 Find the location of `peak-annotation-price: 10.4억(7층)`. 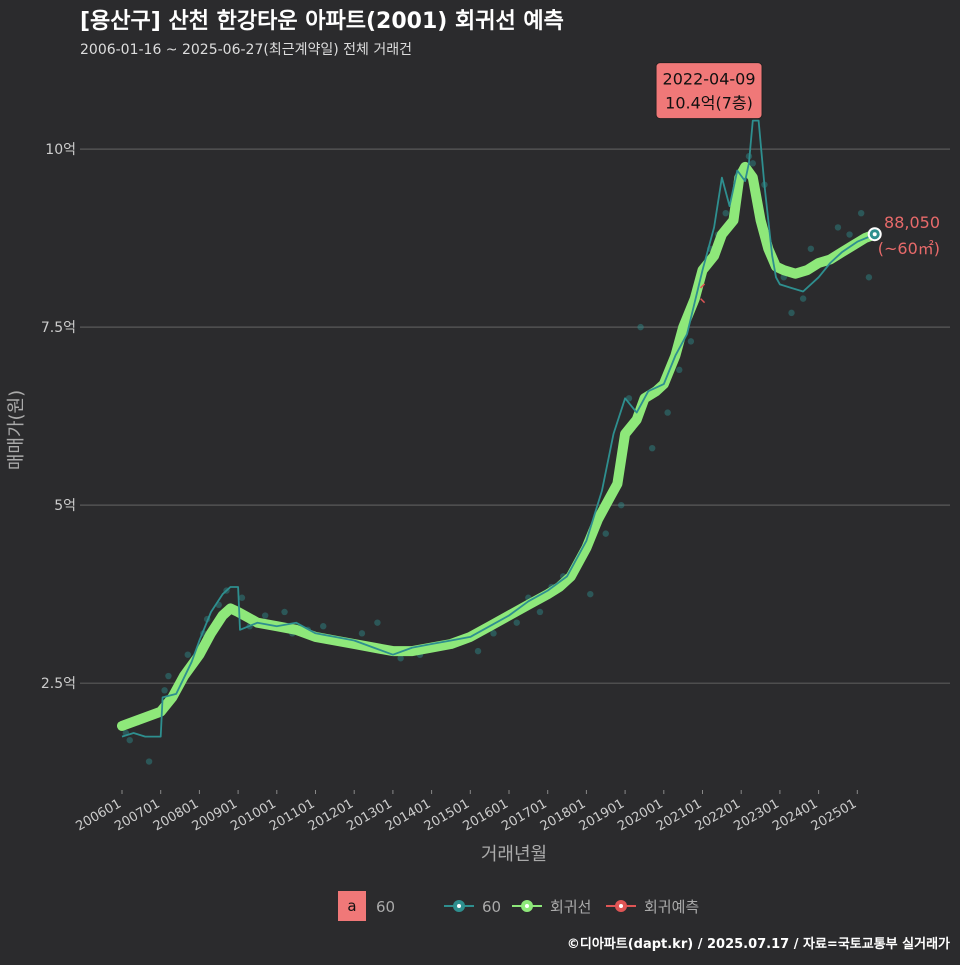

peak-annotation-price: 10.4억(7층) is located at coordinates (709, 103).